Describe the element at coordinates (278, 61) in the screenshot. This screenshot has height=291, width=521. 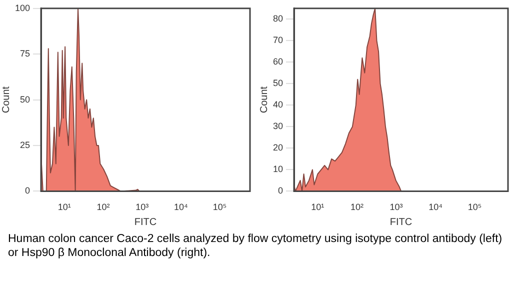
I see `y-tick-label: 60` at that location.